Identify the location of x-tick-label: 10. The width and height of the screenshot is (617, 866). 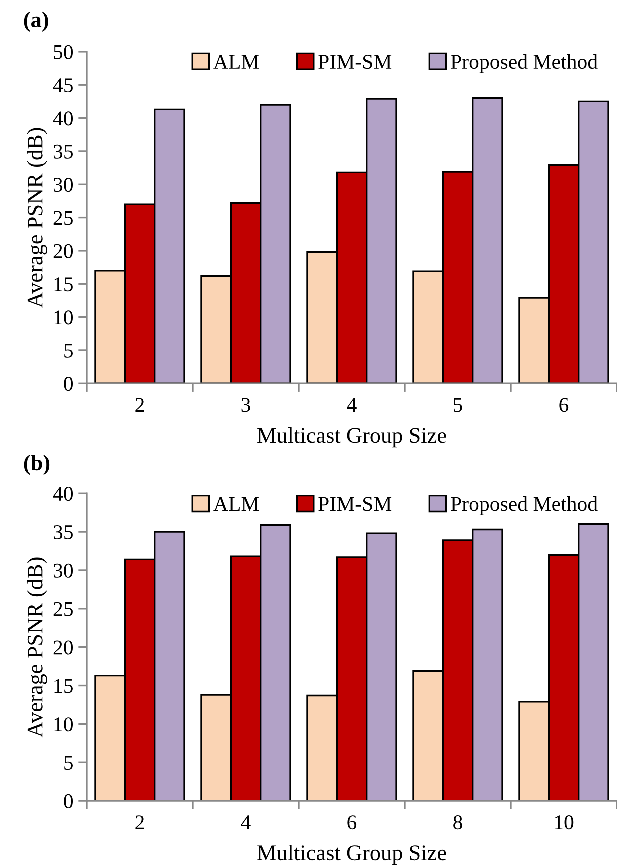
(564, 823).